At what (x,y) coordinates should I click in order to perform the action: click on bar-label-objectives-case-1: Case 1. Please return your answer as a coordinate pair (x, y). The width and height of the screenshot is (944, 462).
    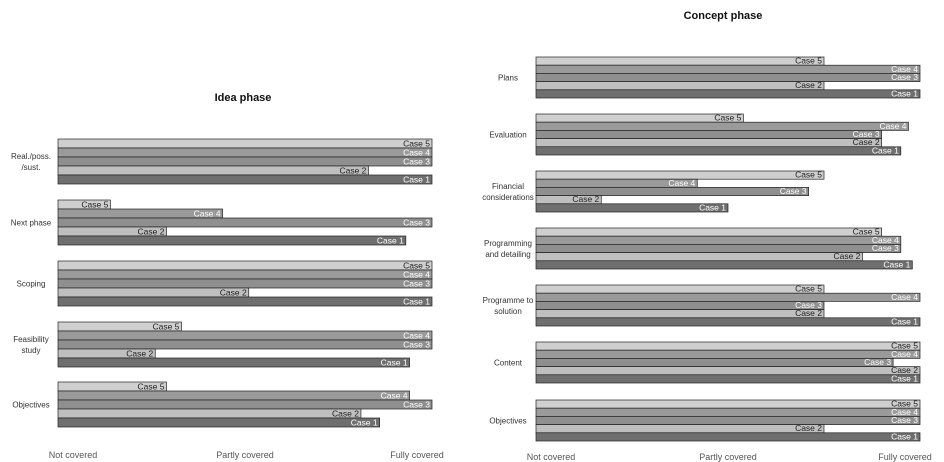
    Looking at the image, I should click on (364, 422).